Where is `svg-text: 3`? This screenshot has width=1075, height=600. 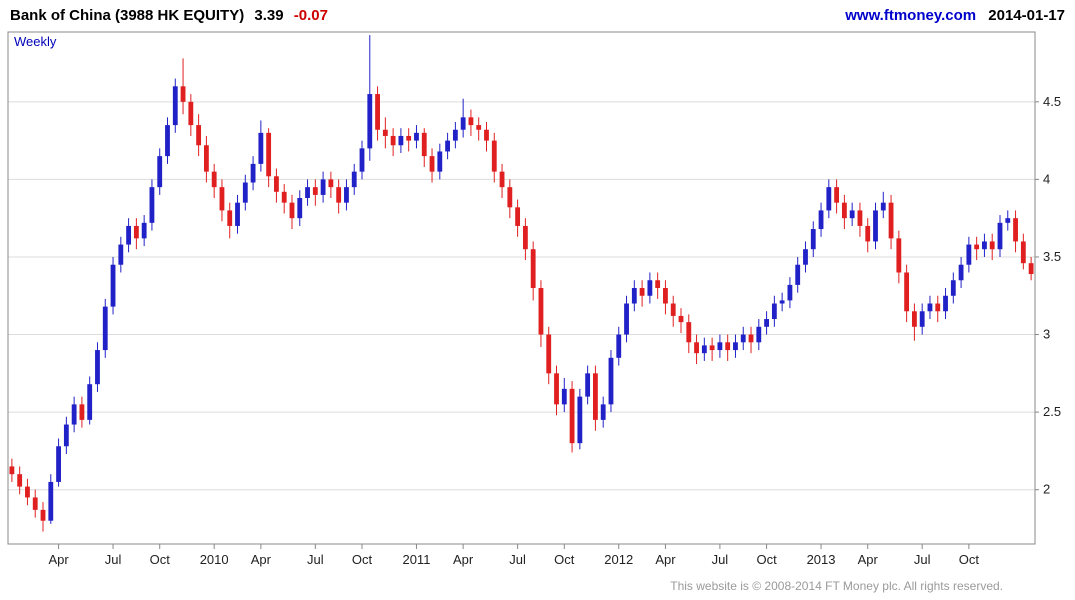 svg-text: 3 is located at coordinates (1046, 334).